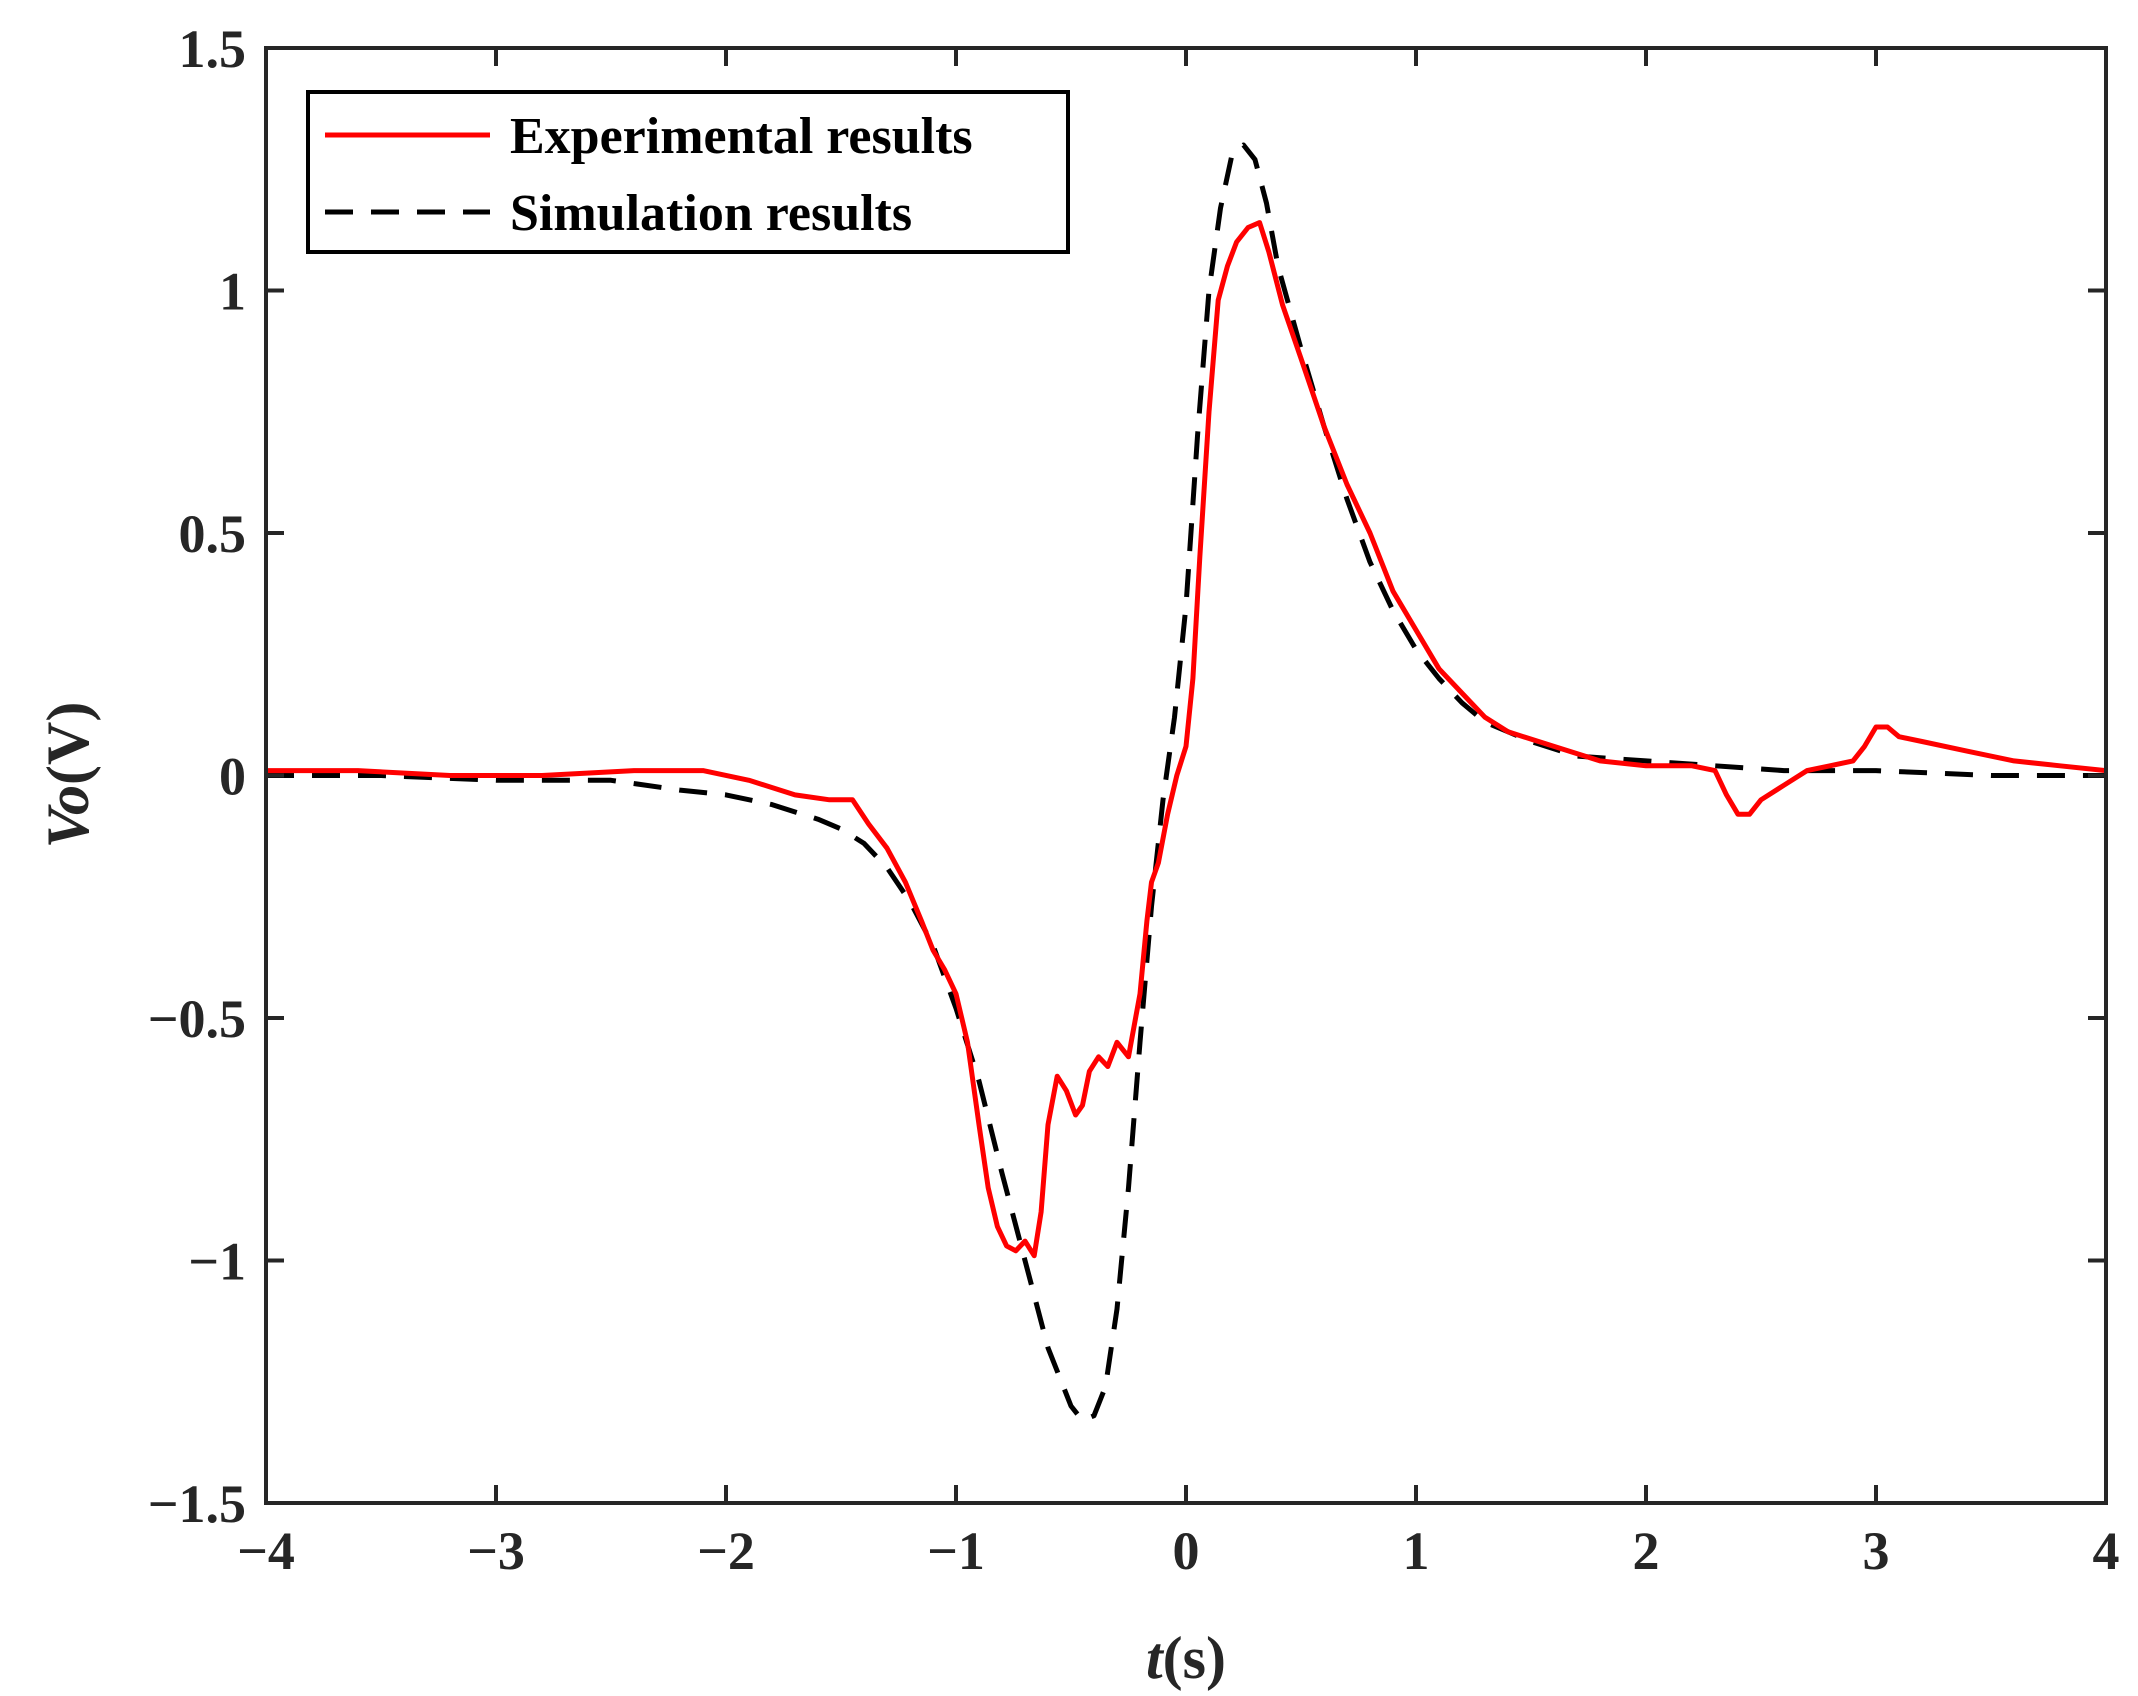 The width and height of the screenshot is (2138, 1696). What do you see at coordinates (1646, 1551) in the screenshot?
I see `x-tick-label: 2` at bounding box center [1646, 1551].